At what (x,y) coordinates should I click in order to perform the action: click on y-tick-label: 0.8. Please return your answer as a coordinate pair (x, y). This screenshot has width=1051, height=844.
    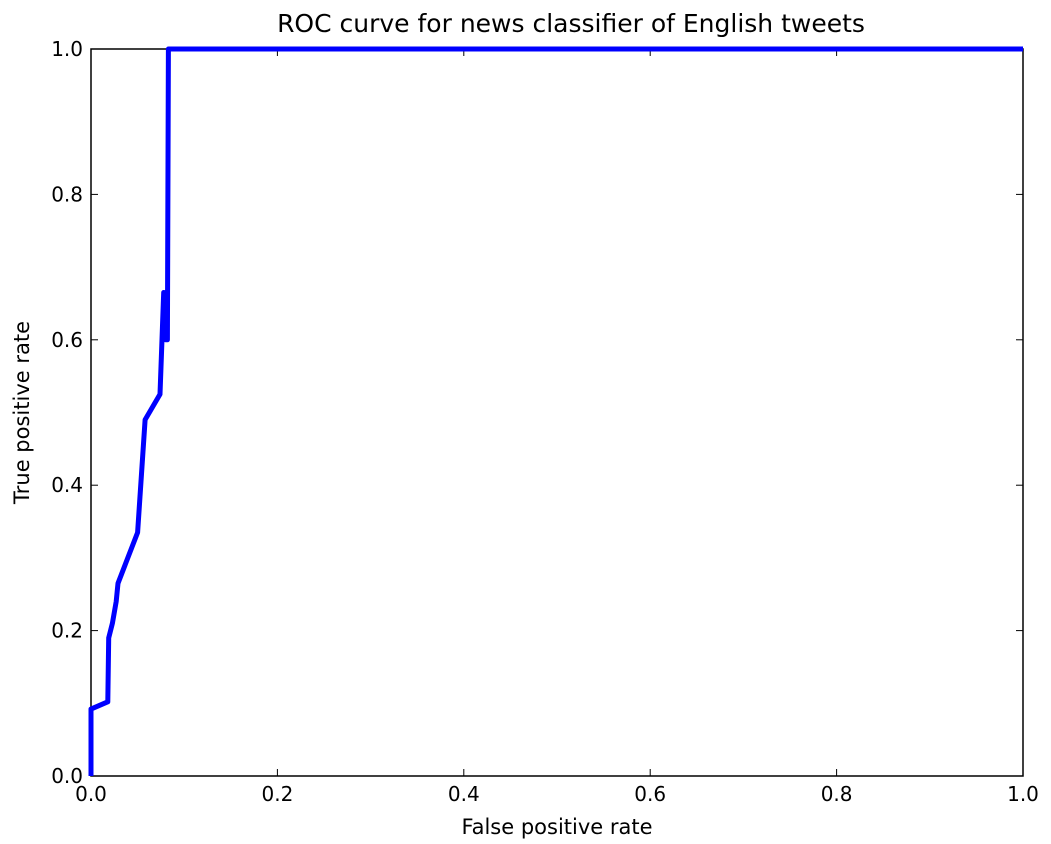
    Looking at the image, I should click on (67, 194).